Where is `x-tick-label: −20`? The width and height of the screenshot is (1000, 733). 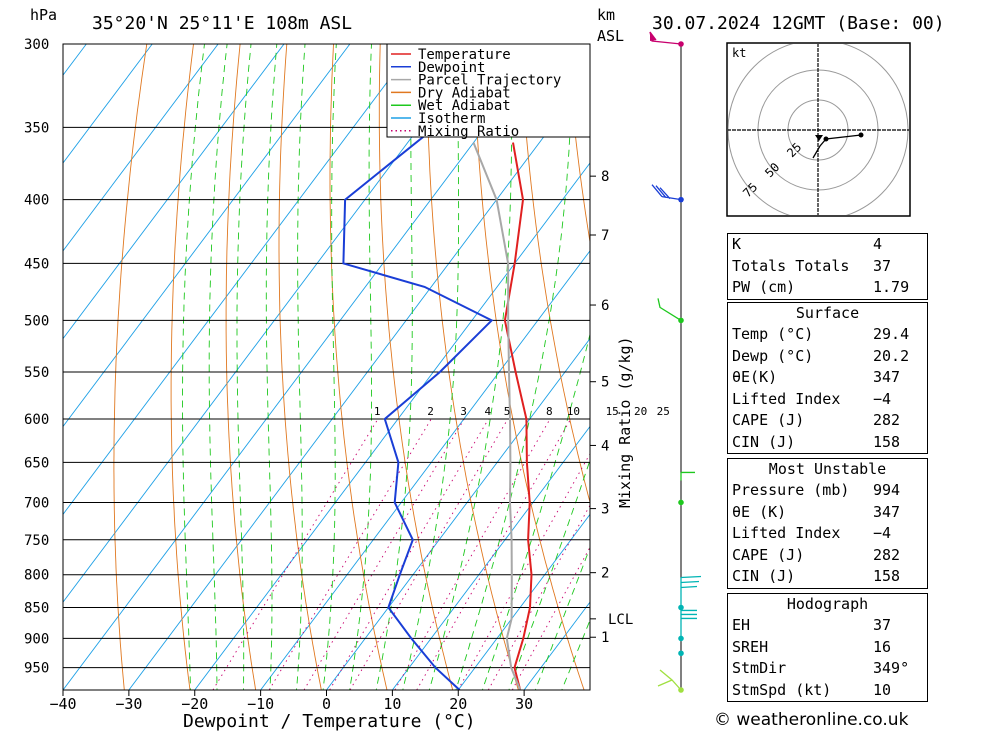
x-tick-label: −20 is located at coordinates (194, 704).